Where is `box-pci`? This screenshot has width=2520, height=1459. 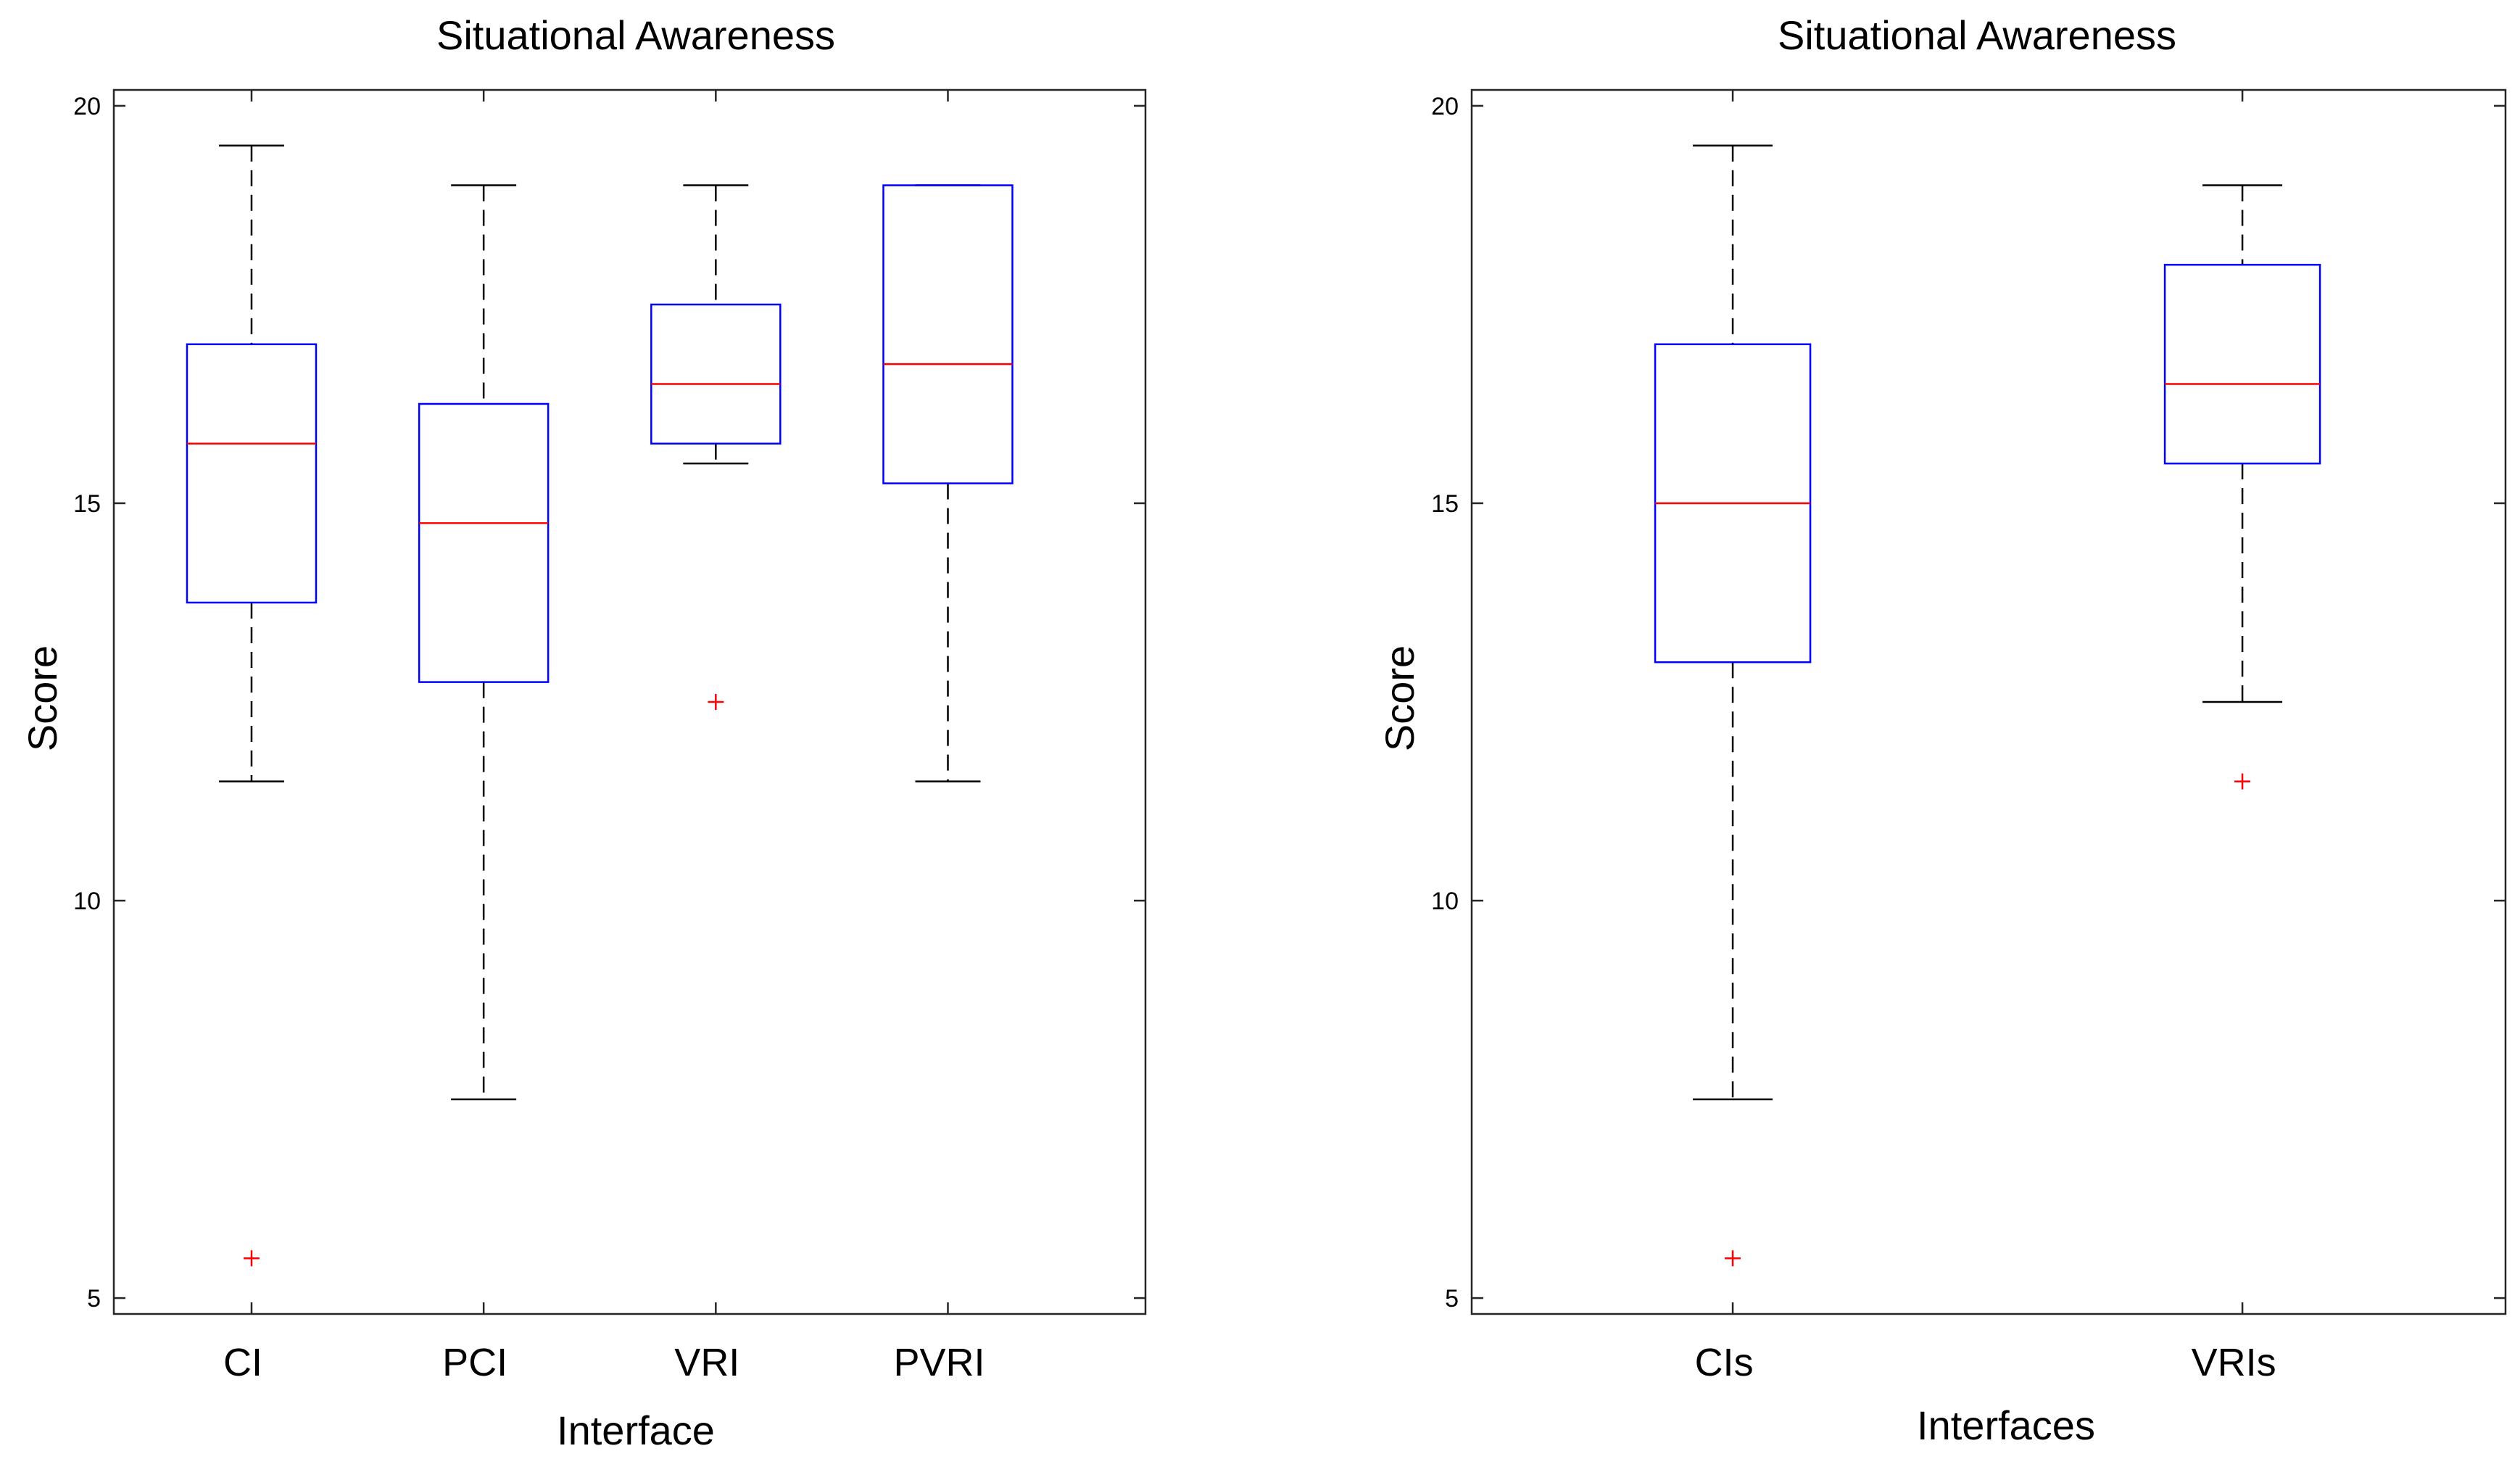
box-pci is located at coordinates (484, 642).